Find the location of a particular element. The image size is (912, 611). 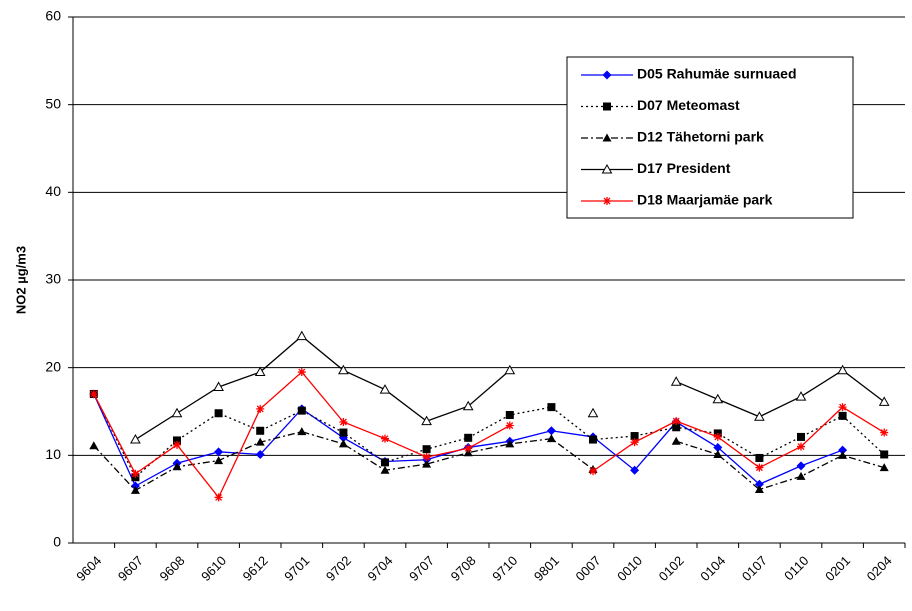

x-tick-label: 0110 is located at coordinates (796, 568).